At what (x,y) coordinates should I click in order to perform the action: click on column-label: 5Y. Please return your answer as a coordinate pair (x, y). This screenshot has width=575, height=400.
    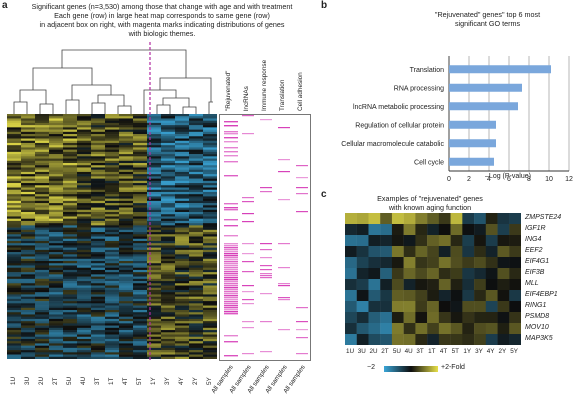
    Looking at the image, I should click on (209, 381).